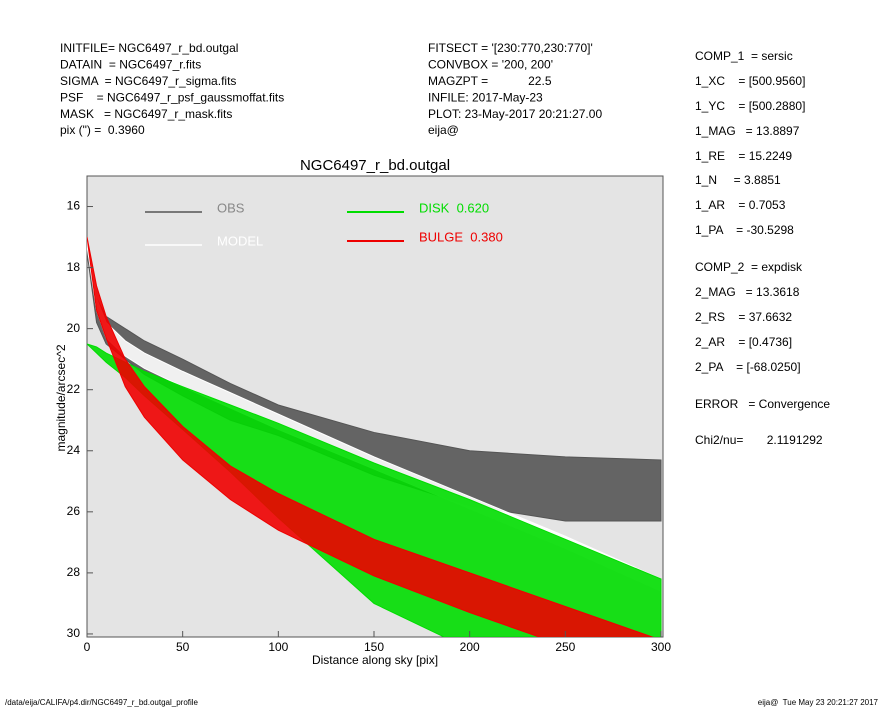 This screenshot has height=713, width=885. Describe the element at coordinates (231, 207) in the screenshot. I see `legend-label: OBS` at that location.